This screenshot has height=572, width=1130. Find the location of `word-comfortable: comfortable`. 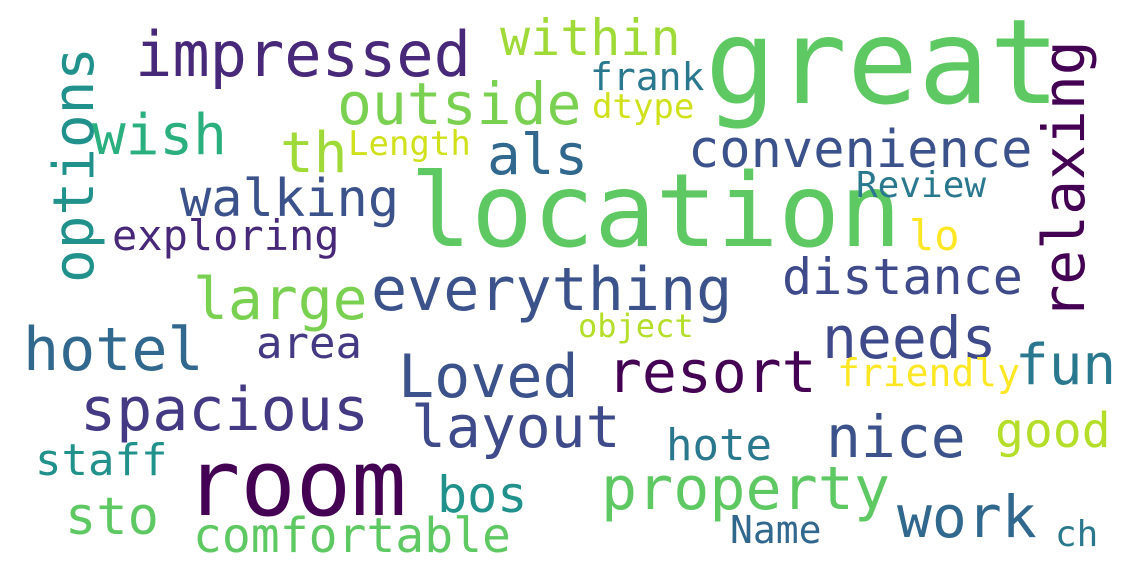

word-comfortable: comfortable is located at coordinates (352, 536).